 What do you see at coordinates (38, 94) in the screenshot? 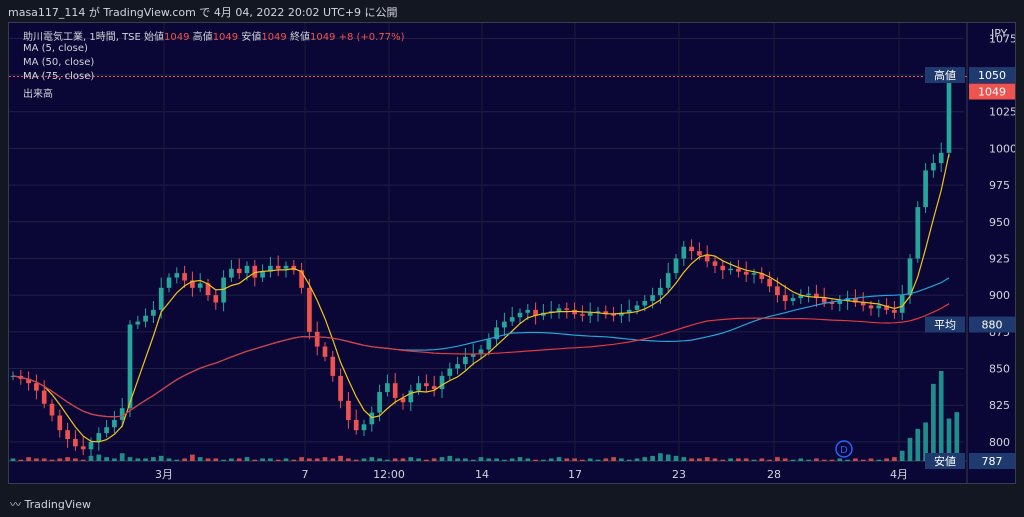
I see `volume-legend: 出来高` at bounding box center [38, 94].